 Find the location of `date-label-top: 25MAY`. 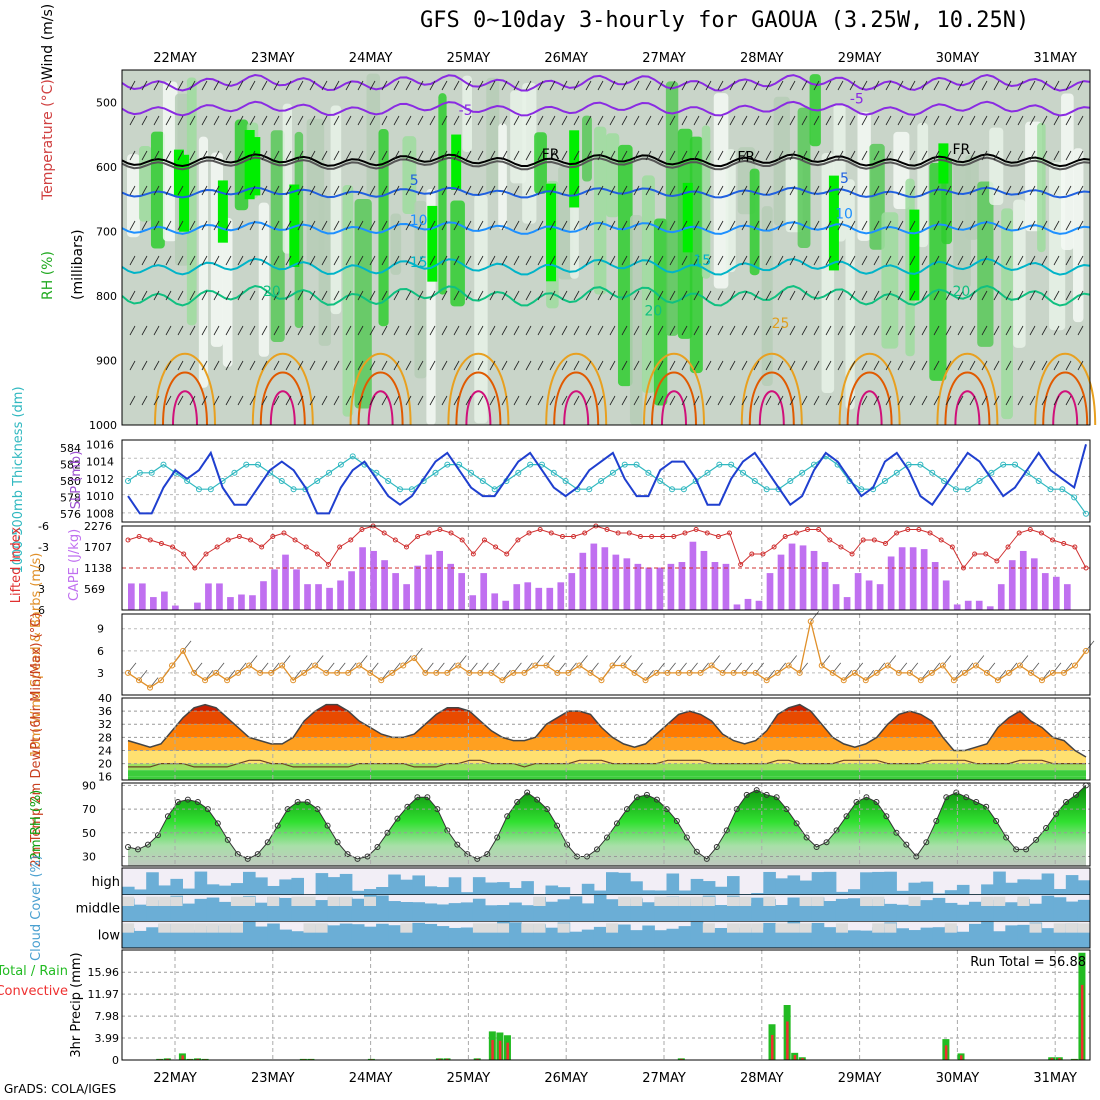

date-label-top: 25MAY is located at coordinates (469, 58).